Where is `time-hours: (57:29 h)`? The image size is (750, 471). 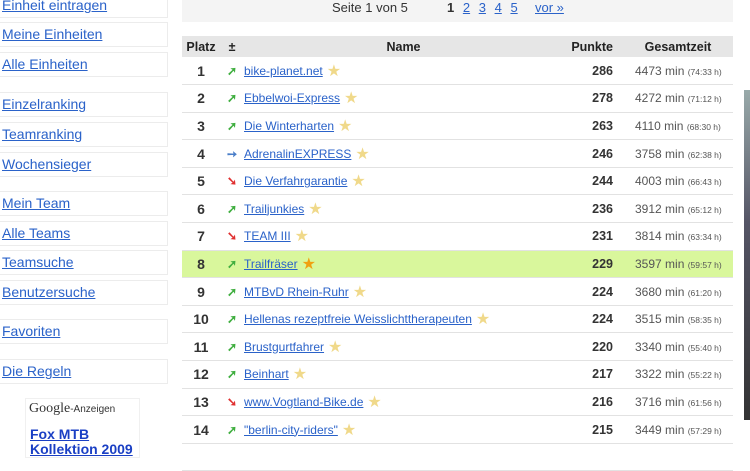 time-hours: (57:29 h) is located at coordinates (704, 430).